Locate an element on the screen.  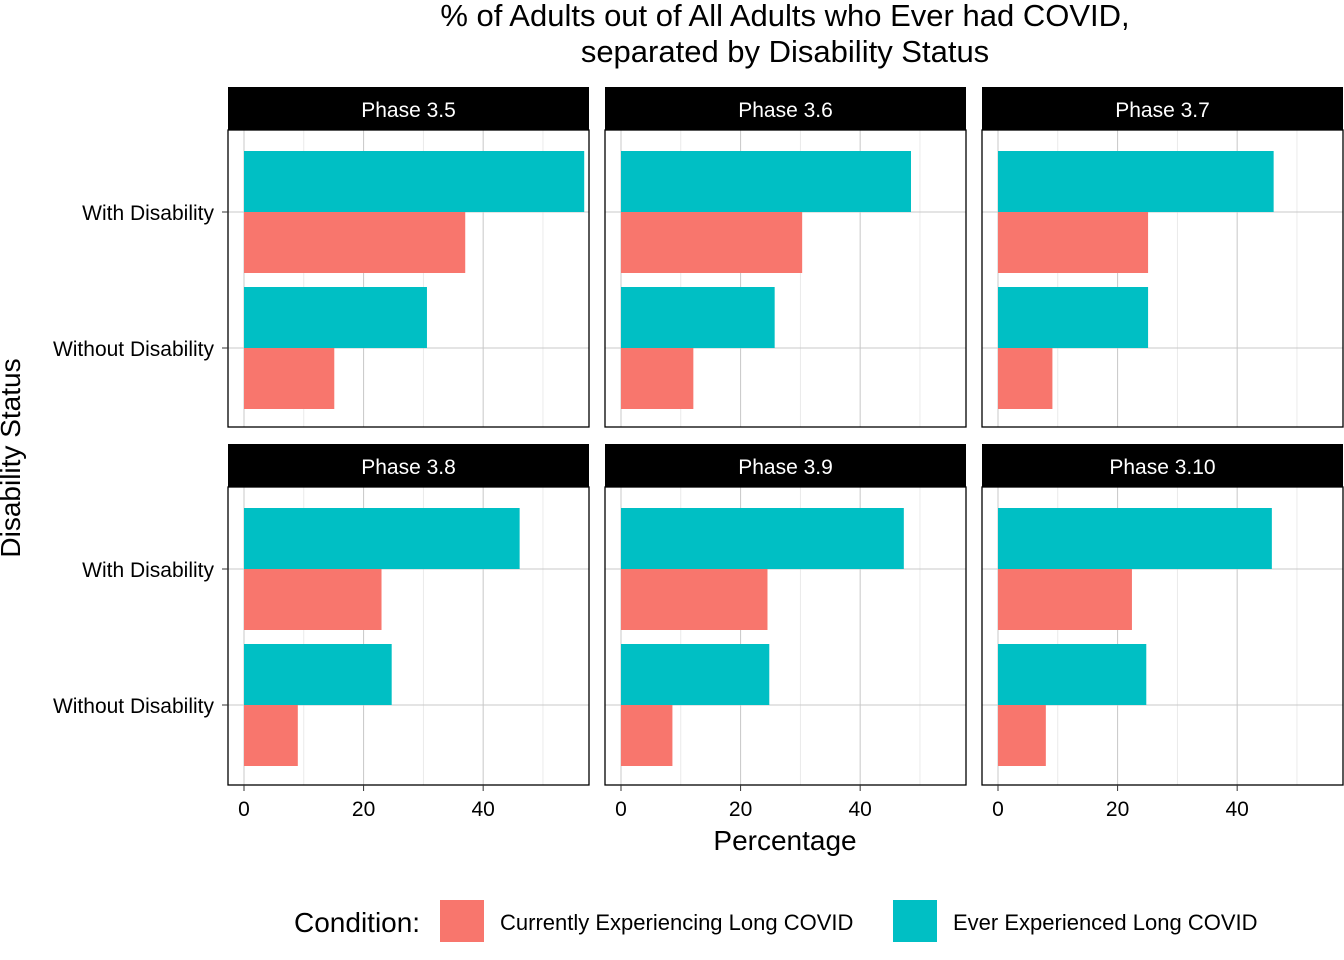
legend-key-currently is located at coordinates (462, 921).